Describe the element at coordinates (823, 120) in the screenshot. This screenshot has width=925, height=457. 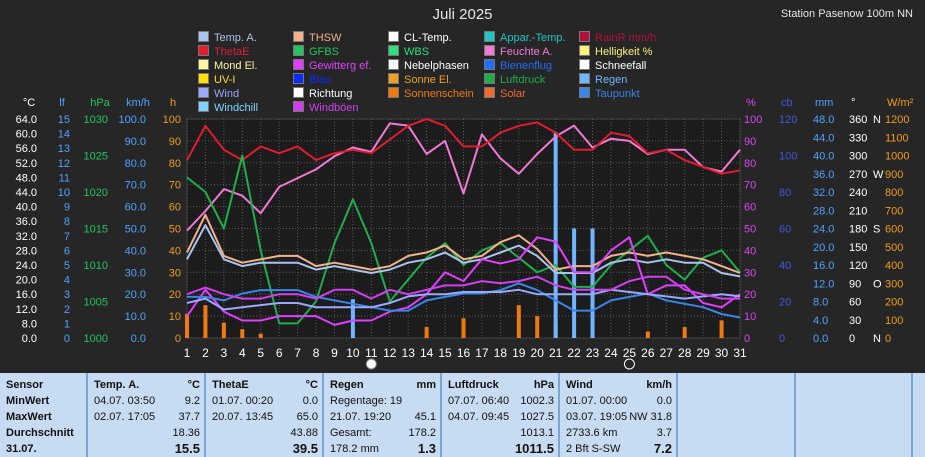
I see `y-tick-label-right: 48.0` at that location.